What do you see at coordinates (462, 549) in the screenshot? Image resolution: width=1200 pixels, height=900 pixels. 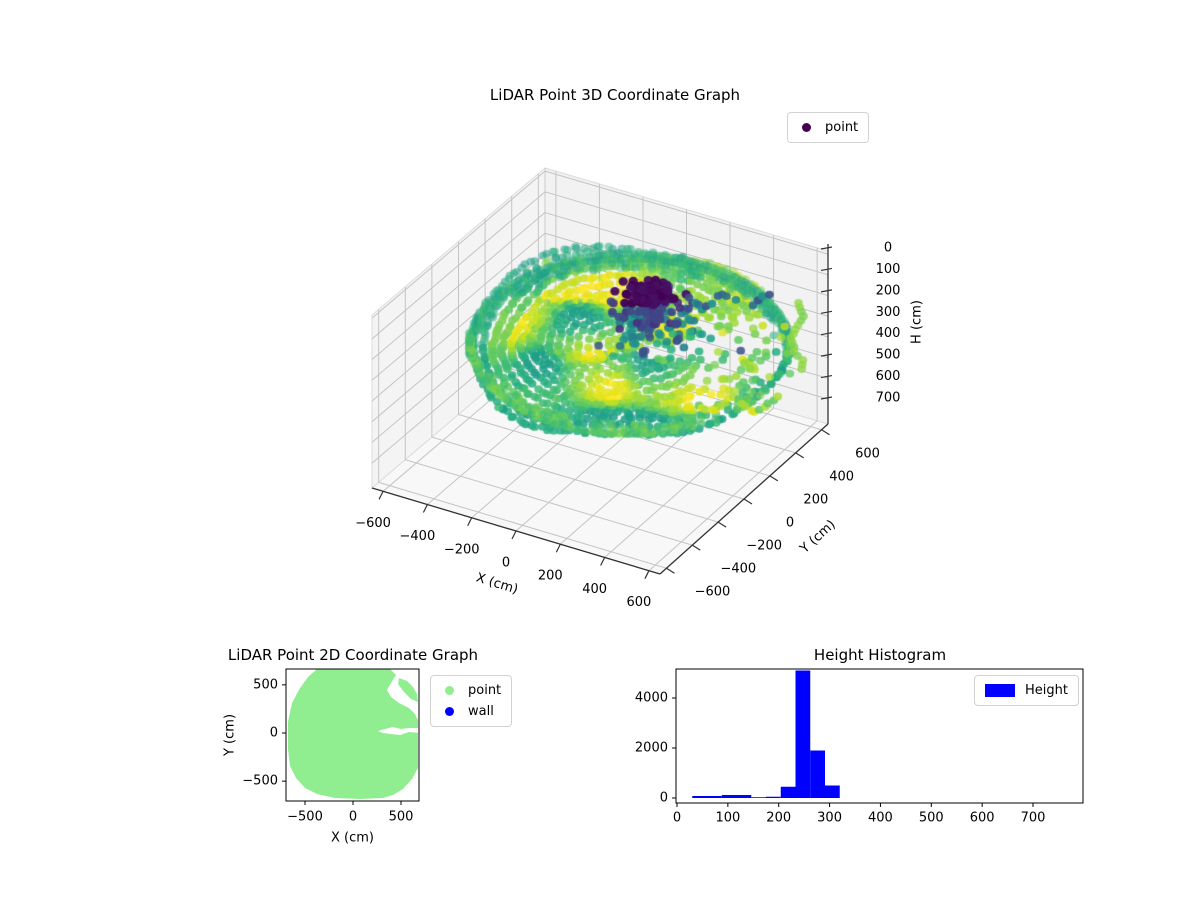 I see `x-tick-label: −200` at bounding box center [462, 549].